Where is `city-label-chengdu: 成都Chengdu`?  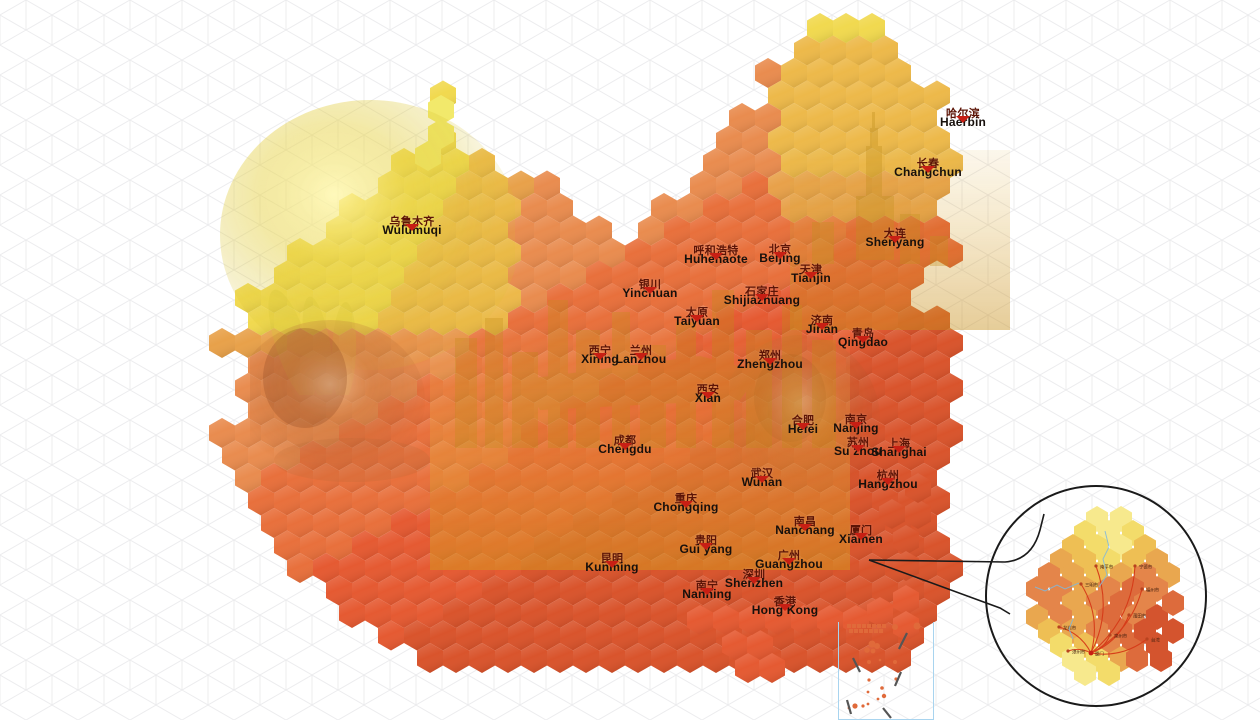 city-label-chengdu: 成都Chengdu is located at coordinates (624, 446).